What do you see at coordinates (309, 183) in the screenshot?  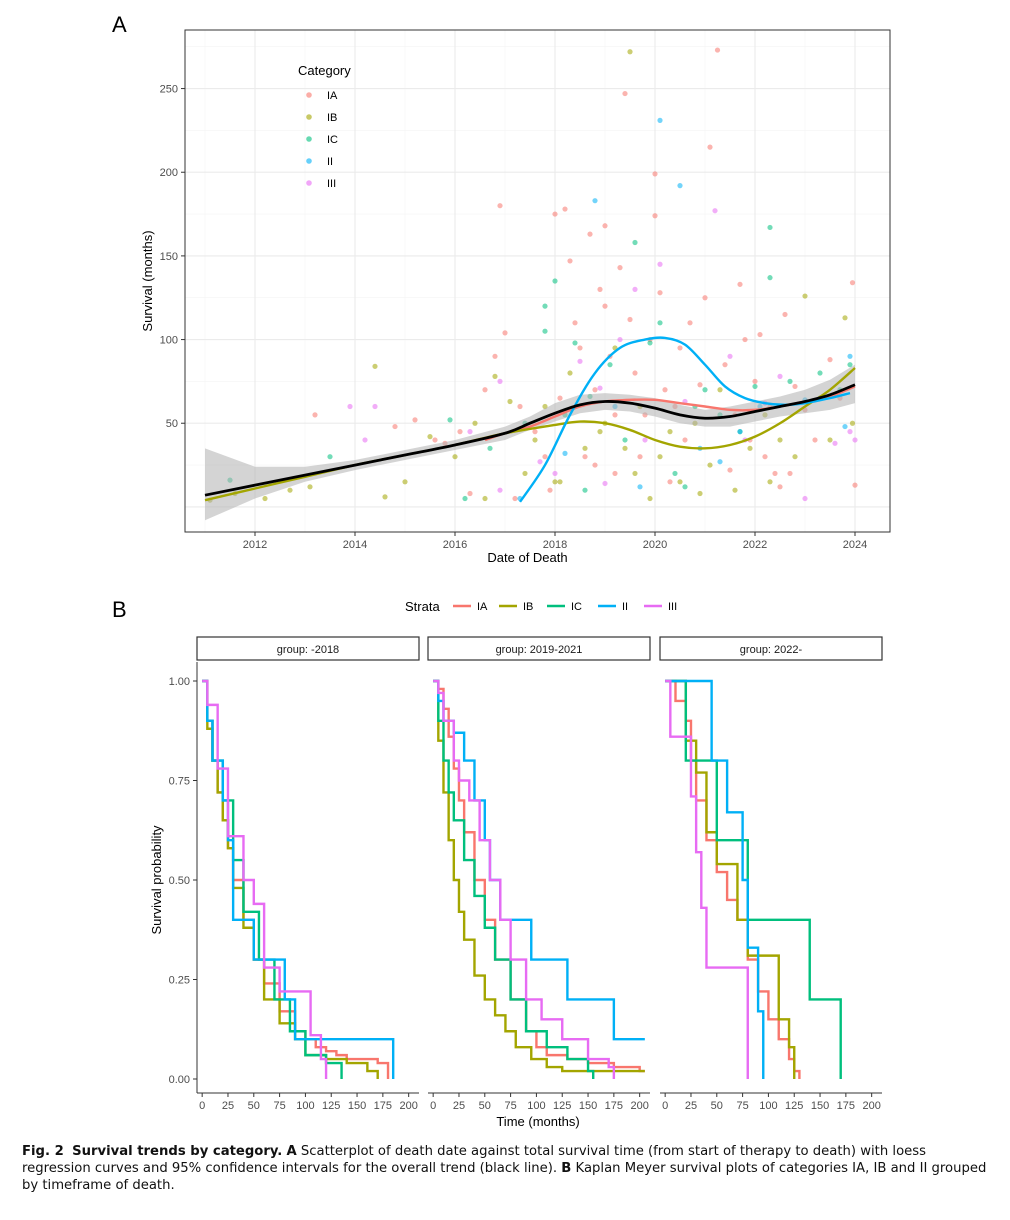 I see `legend-key-III` at bounding box center [309, 183].